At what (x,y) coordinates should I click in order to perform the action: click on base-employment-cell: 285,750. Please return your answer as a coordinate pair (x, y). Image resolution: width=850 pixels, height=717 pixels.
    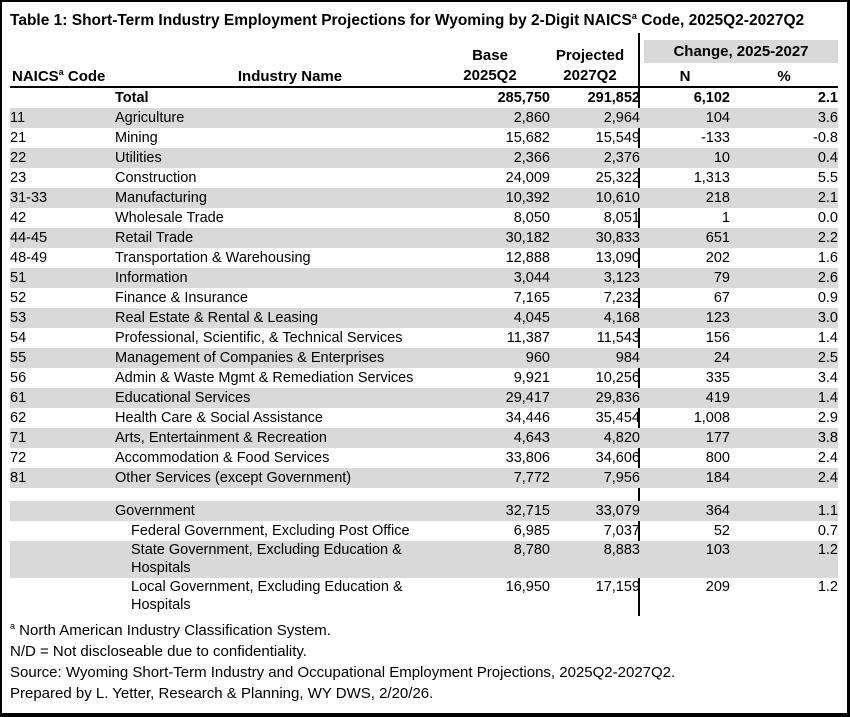
    Looking at the image, I should click on (523, 98).